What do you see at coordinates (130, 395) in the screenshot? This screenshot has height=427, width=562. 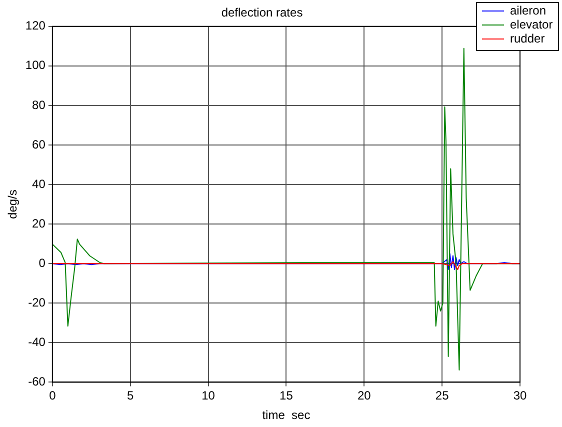 I see `x-tick-label: 5` at bounding box center [130, 395].